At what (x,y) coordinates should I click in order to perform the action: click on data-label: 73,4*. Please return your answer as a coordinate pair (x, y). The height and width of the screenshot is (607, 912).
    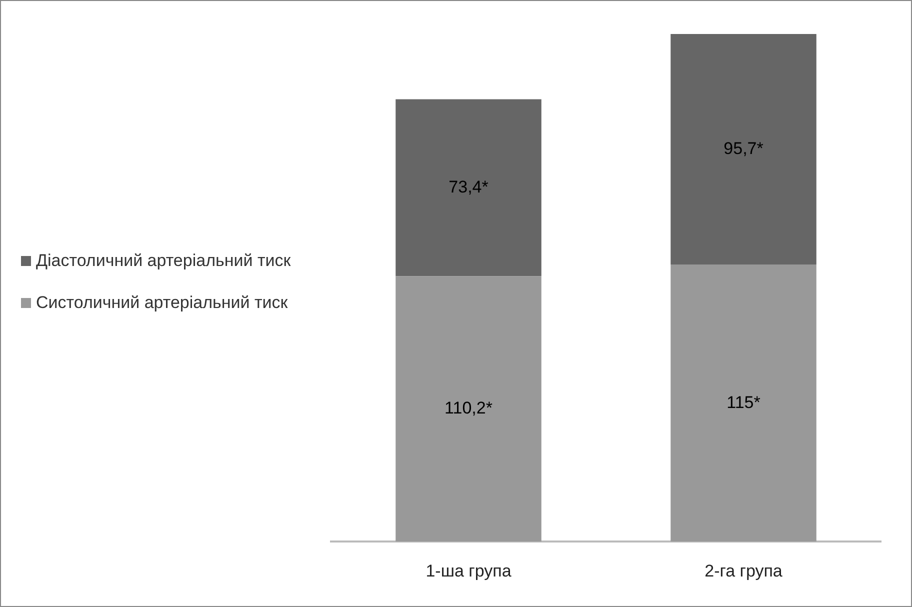
    Looking at the image, I should click on (468, 186).